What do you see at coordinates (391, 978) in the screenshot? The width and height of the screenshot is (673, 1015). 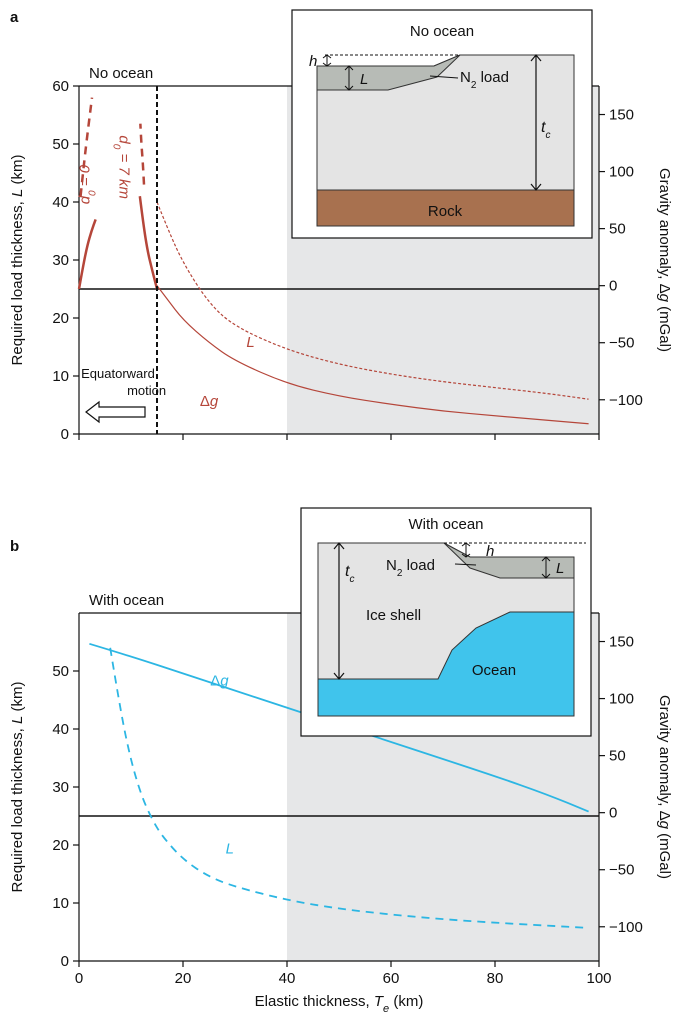 I see `x-tick-label: 60` at bounding box center [391, 978].